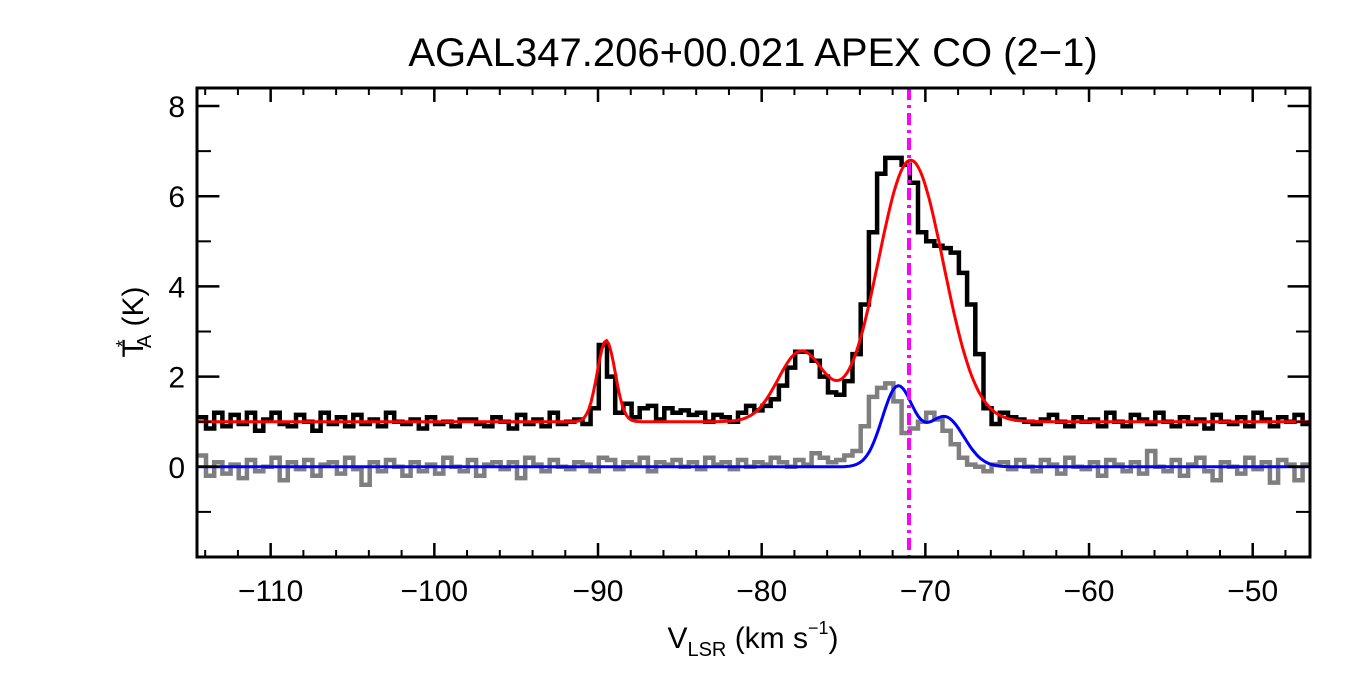 This screenshot has height=675, width=1350. I want to click on series-gaussian-fit-lower, so click(753, 426).